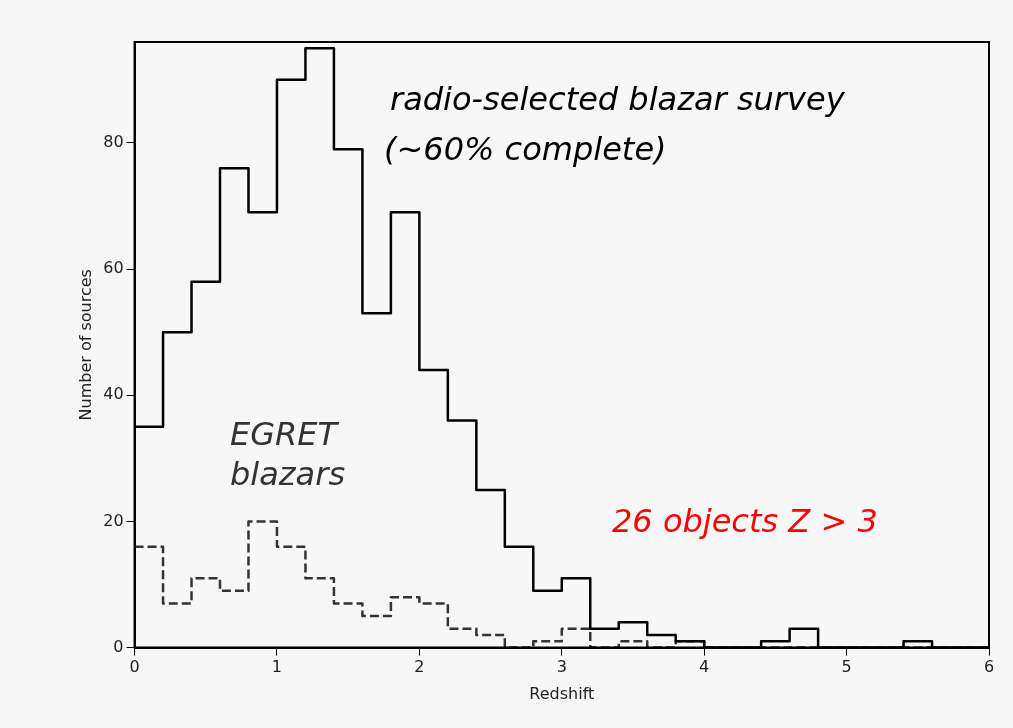 Image resolution: width=1013 pixels, height=728 pixels. I want to click on x-tick-label: 2, so click(419, 667).